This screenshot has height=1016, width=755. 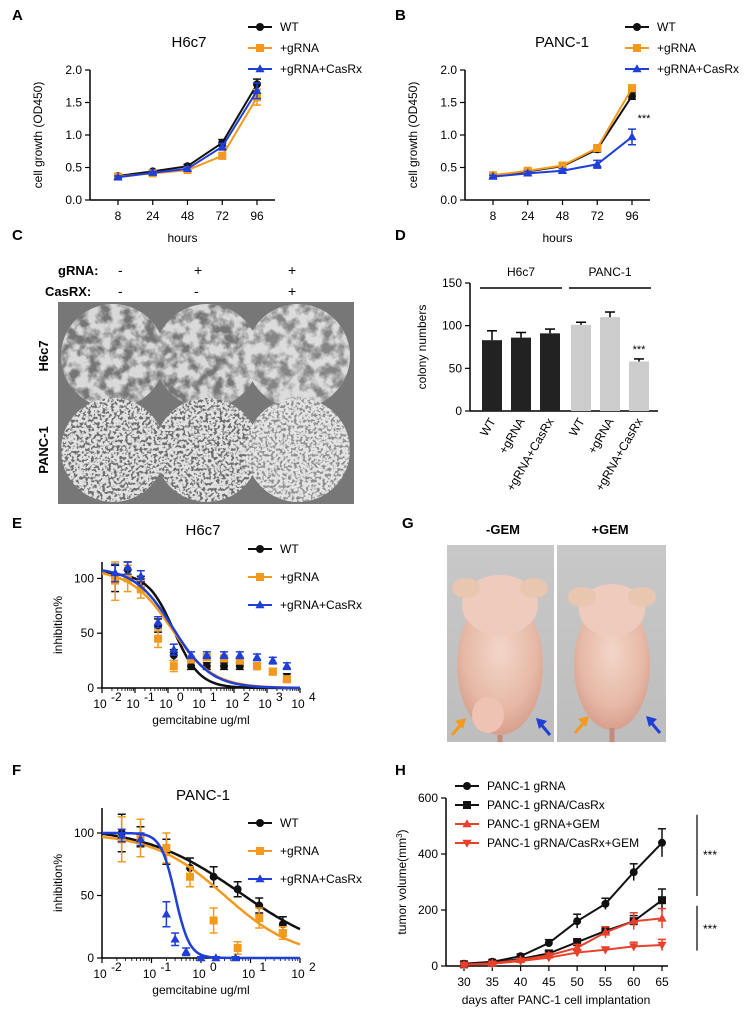 I want to click on panel-label-f: F, so click(x=16, y=770).